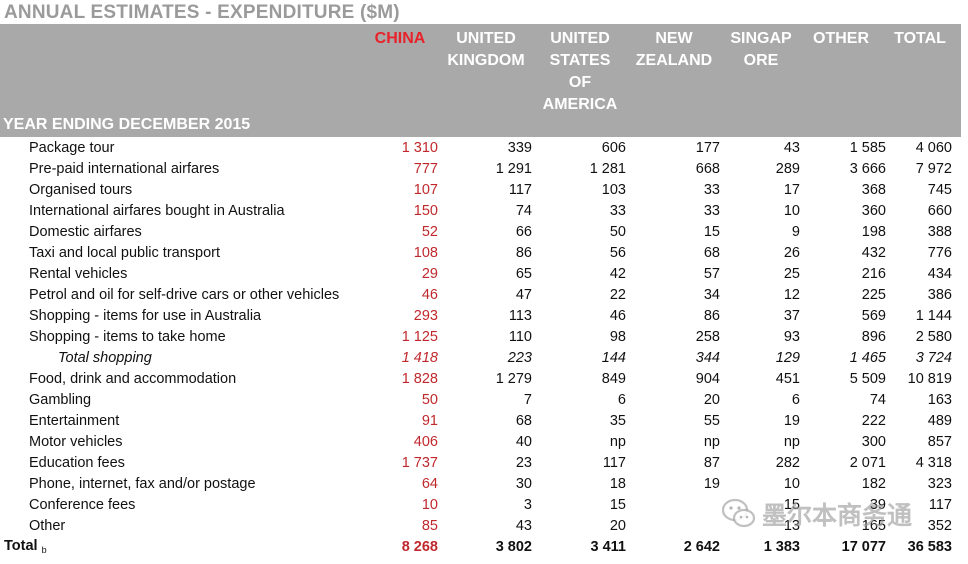  I want to click on cell-value: 216, so click(873, 273).